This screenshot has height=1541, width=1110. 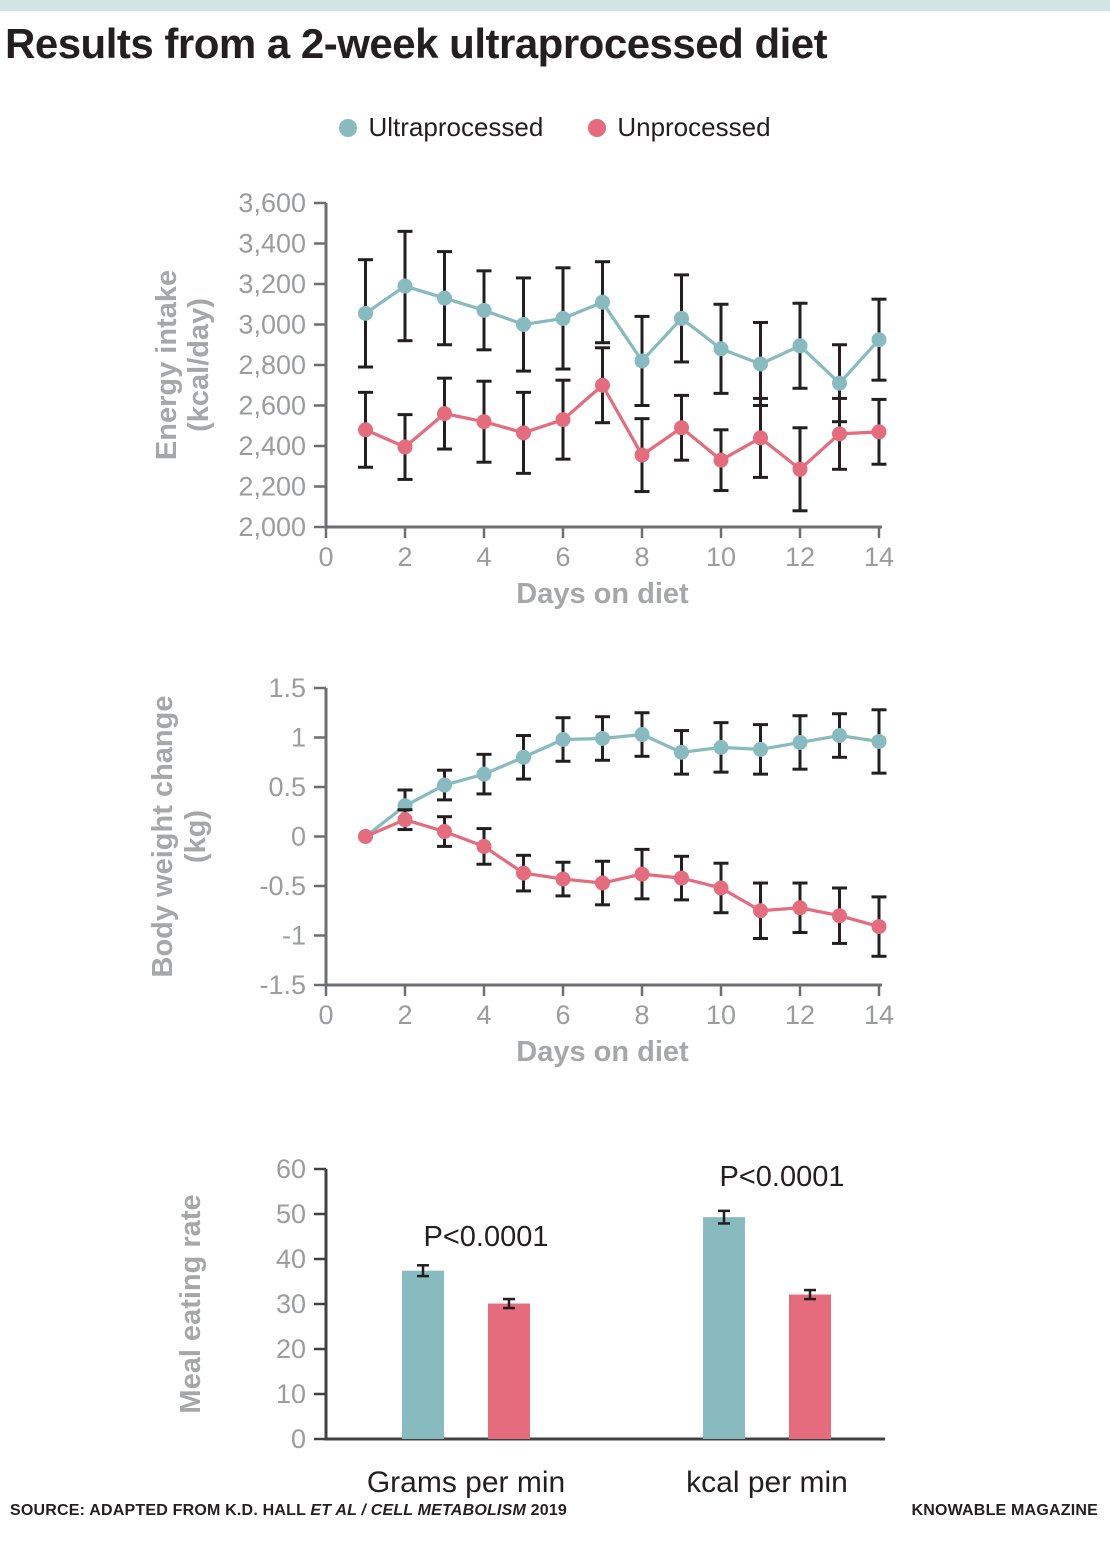 I want to click on bar-ultraprocessed-grams-per-min, so click(x=423, y=1354).